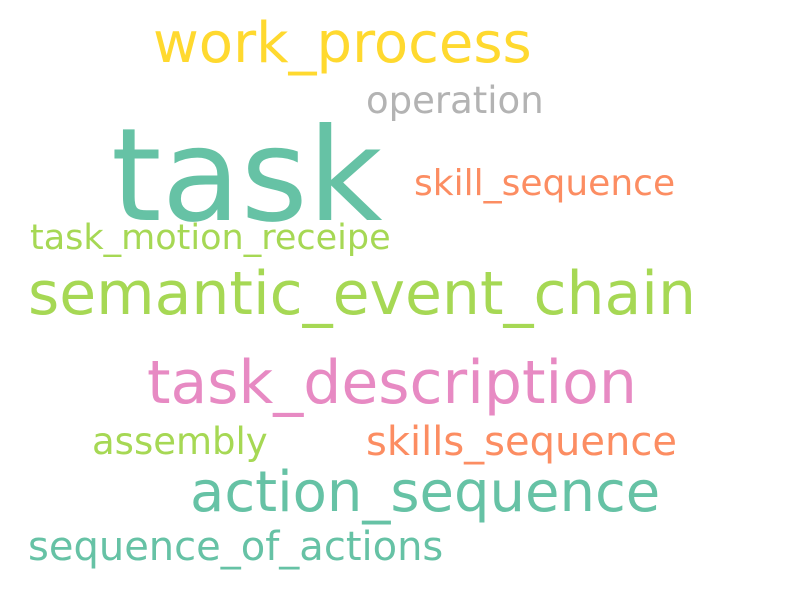 The width and height of the screenshot is (800, 600). I want to click on word-work-process: work_process, so click(342, 43).